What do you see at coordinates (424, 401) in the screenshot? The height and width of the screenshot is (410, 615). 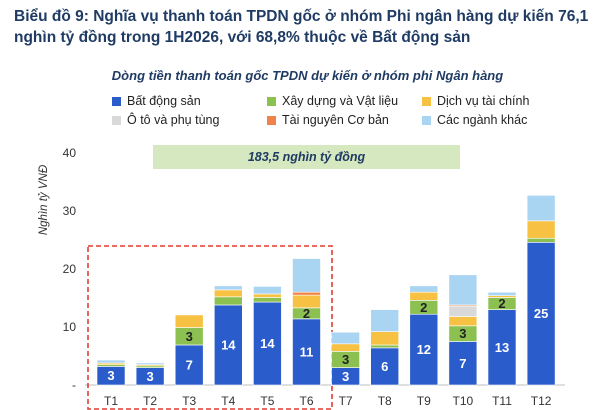 I see `x-tick-label: T9` at bounding box center [424, 401].